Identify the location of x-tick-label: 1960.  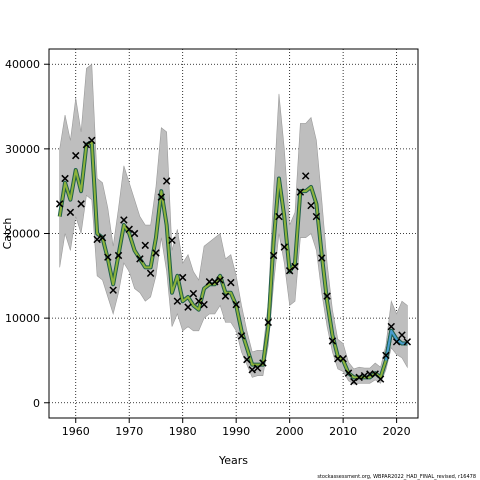
(76, 431).